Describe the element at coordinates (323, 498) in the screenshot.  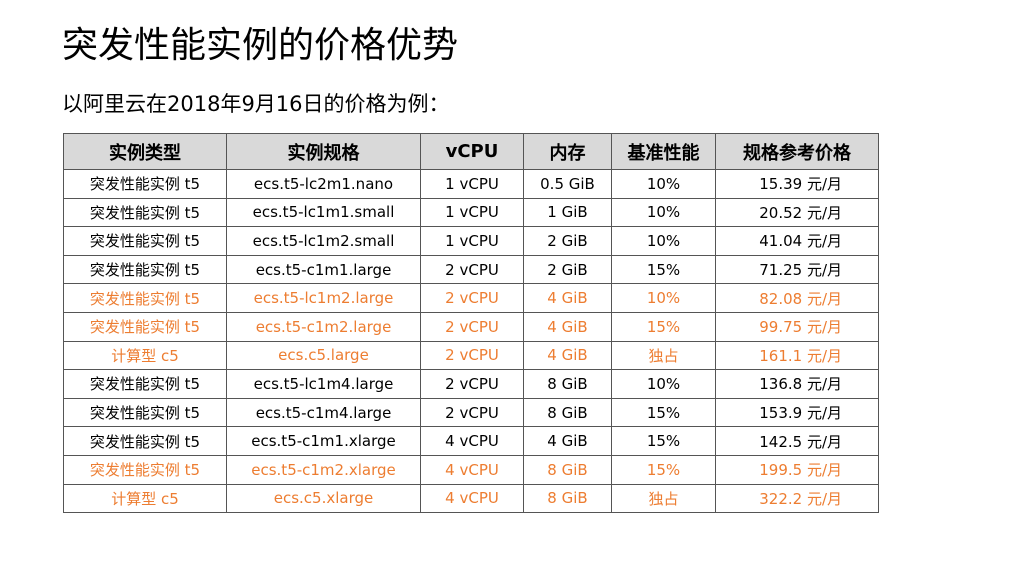
I see `cell-instance-spec: ecs.c5.xlarge` at that location.